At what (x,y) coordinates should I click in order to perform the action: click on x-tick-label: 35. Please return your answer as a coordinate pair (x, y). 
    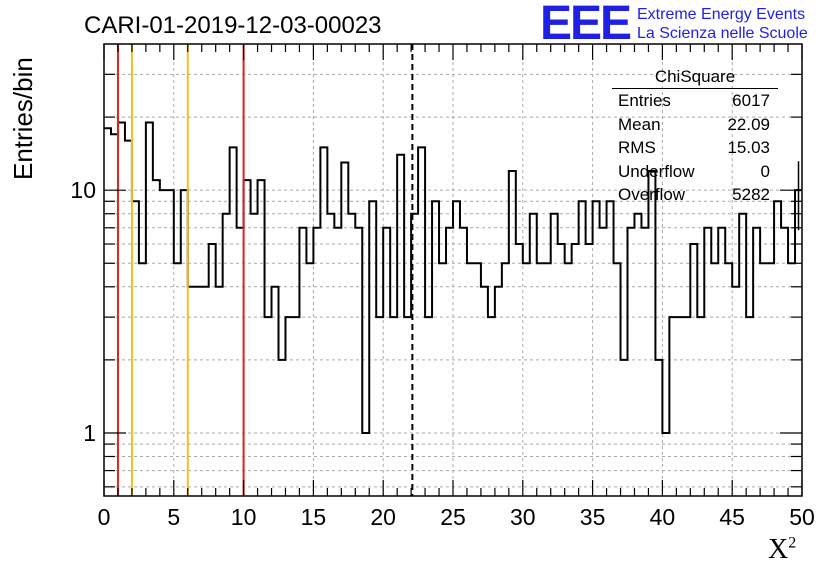
    Looking at the image, I should click on (593, 517).